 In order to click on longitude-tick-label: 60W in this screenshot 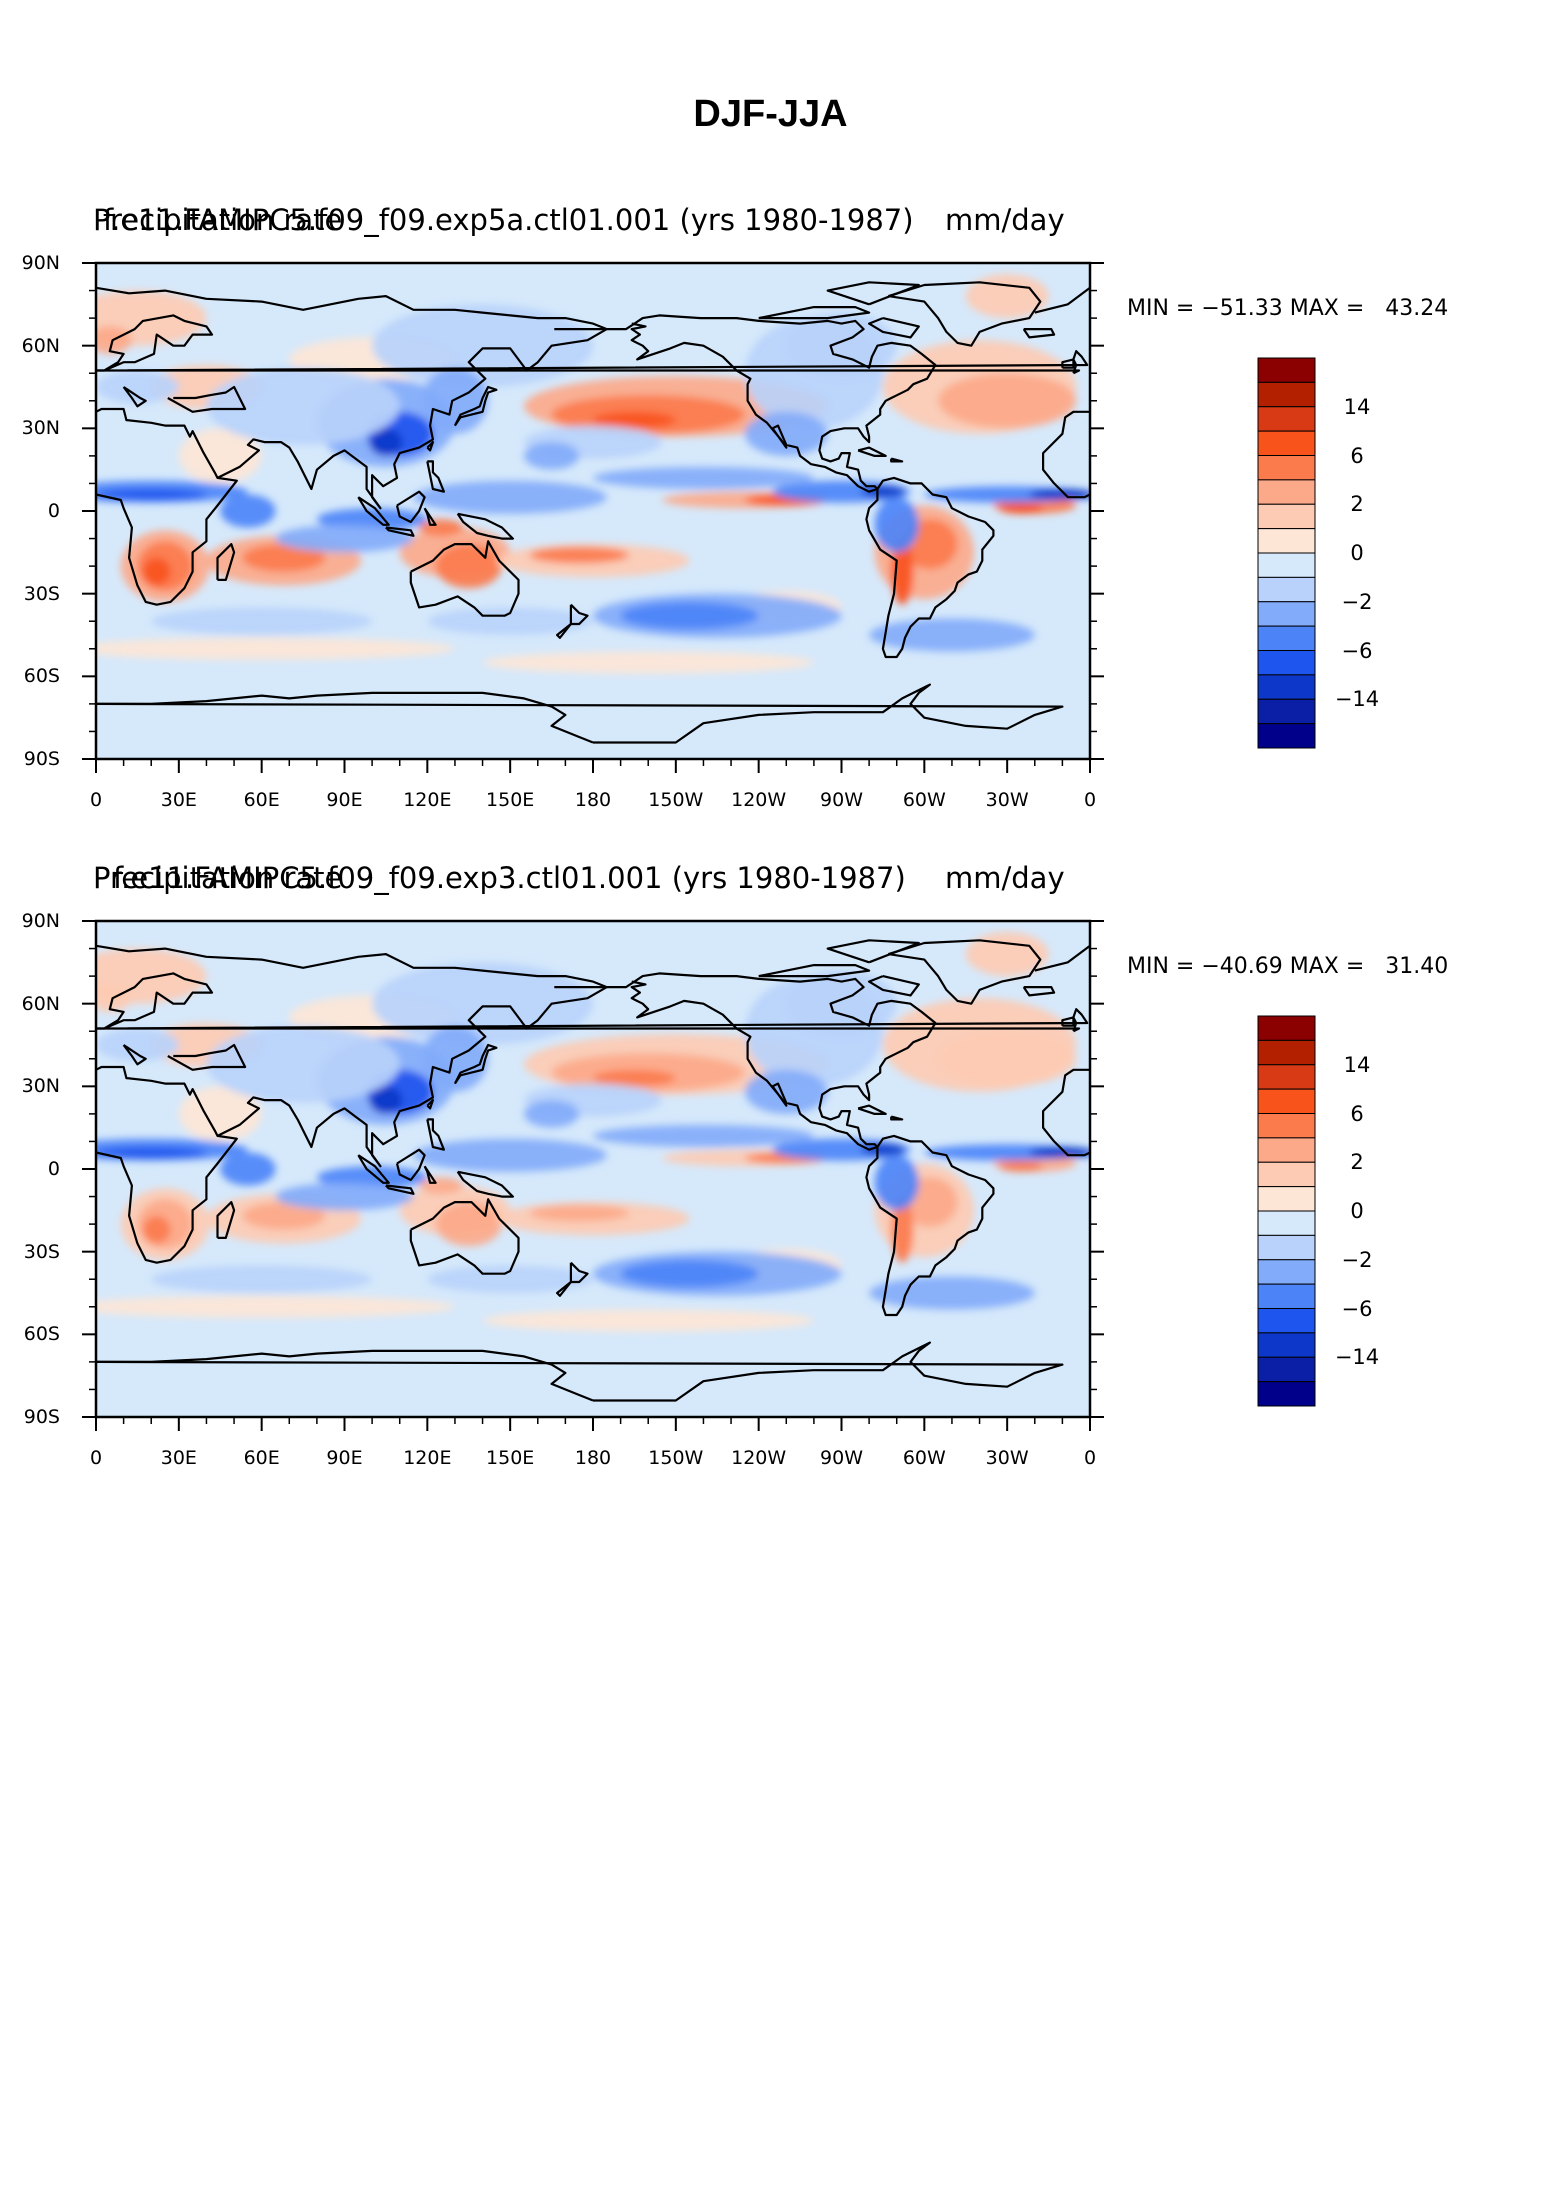, I will do `click(924, 1458)`.